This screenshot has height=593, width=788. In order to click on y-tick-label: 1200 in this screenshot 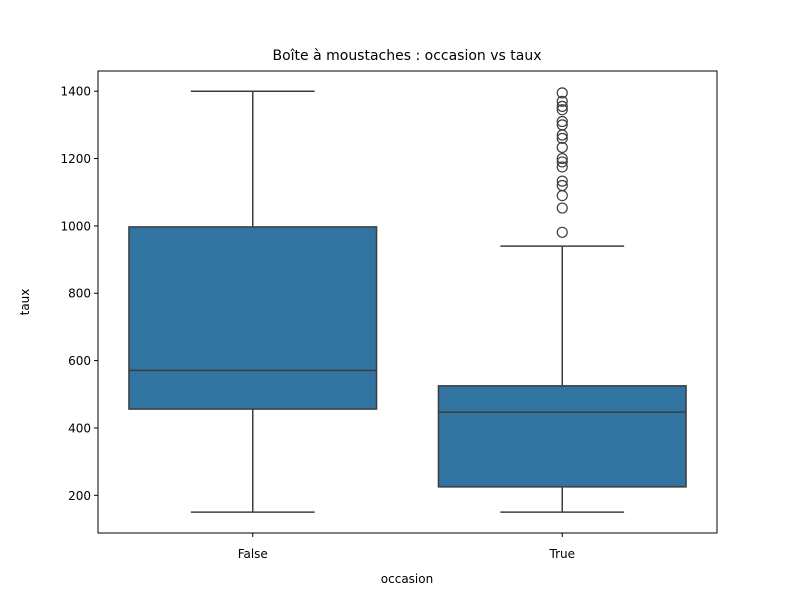, I will do `click(75, 159)`.